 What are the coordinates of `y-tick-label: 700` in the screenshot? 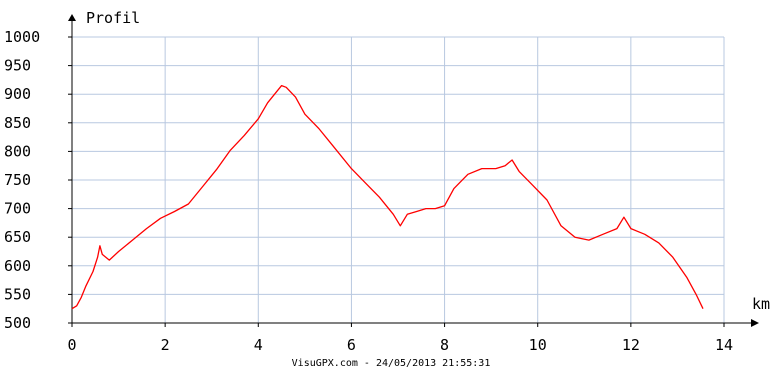 It's located at (17, 209).